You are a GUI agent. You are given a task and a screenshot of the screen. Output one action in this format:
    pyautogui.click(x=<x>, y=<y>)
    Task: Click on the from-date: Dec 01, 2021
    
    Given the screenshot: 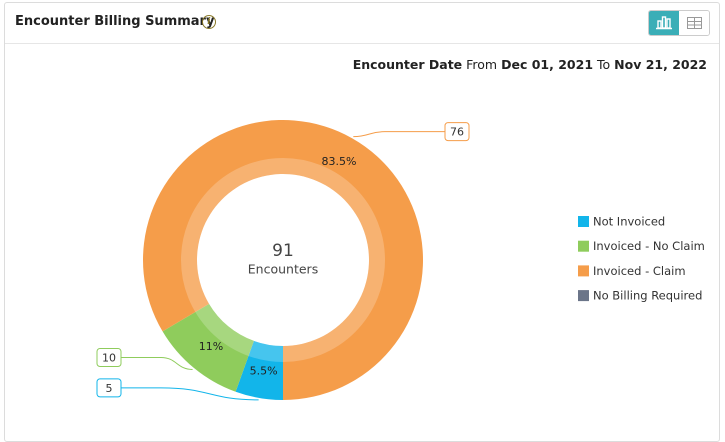 What is the action you would take?
    pyautogui.click(x=547, y=64)
    